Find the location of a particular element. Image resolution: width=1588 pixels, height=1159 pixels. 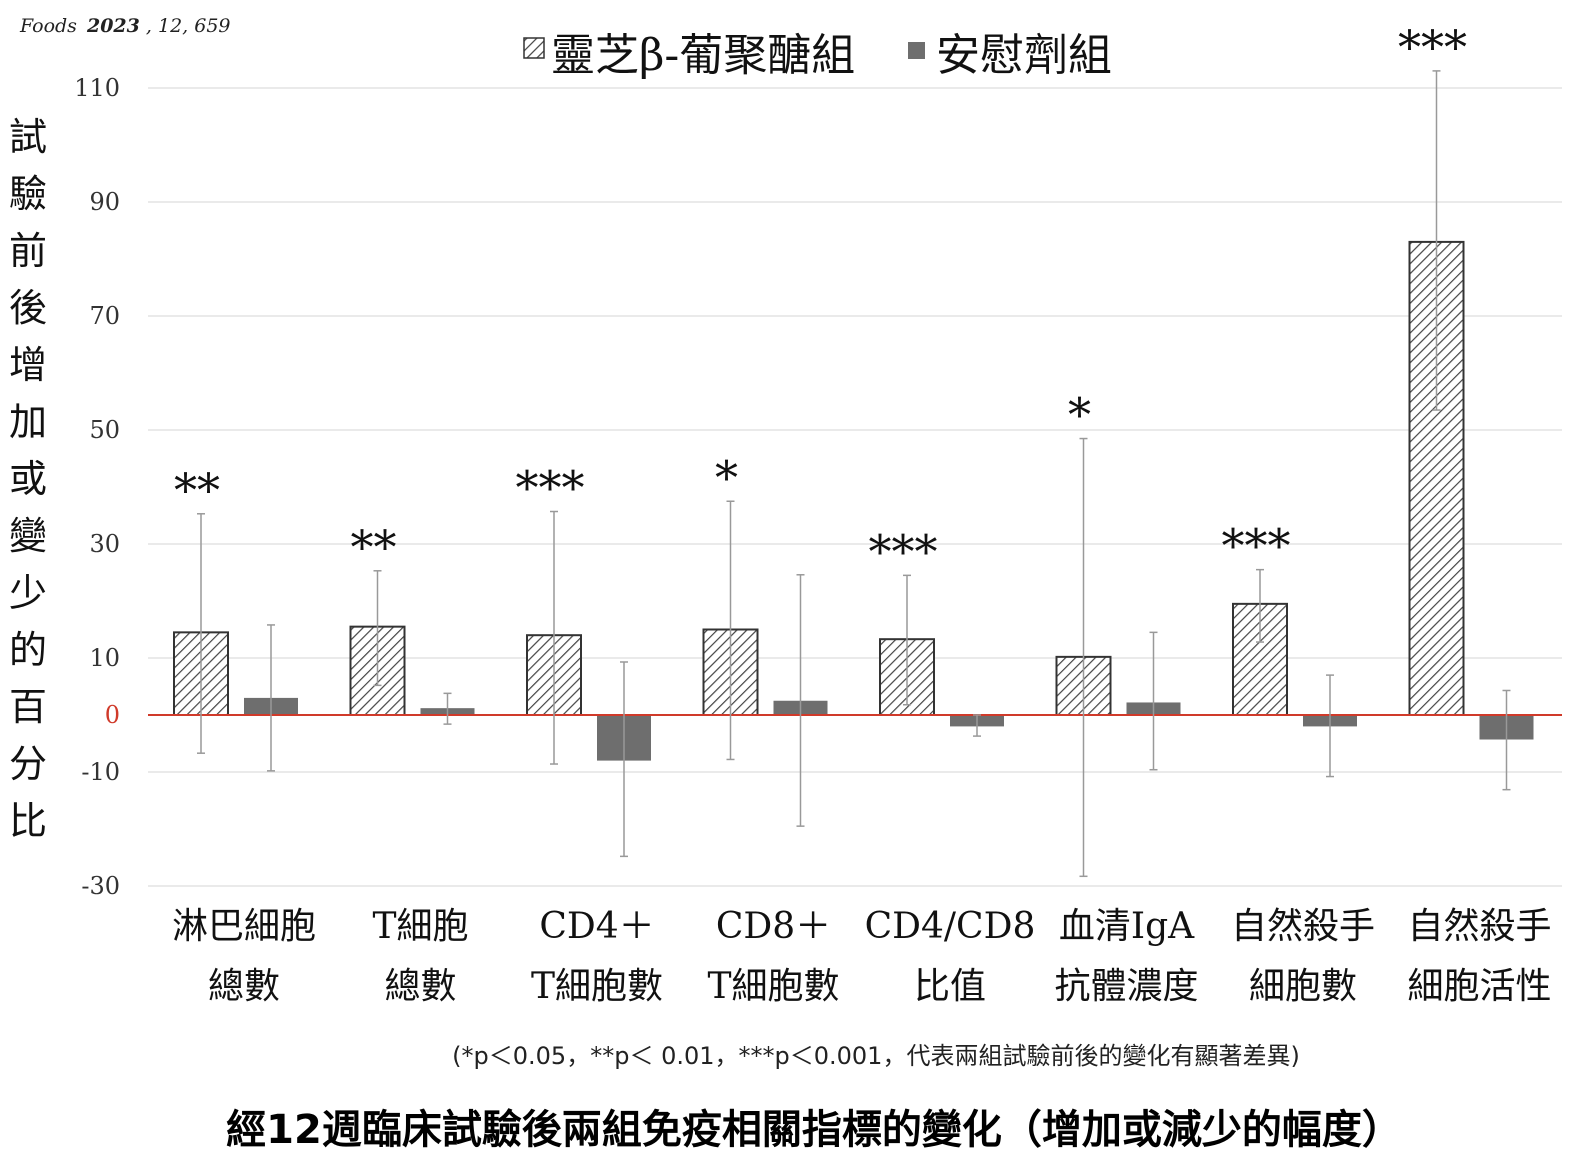

y-tick-label: 110 is located at coordinates (97, 88).